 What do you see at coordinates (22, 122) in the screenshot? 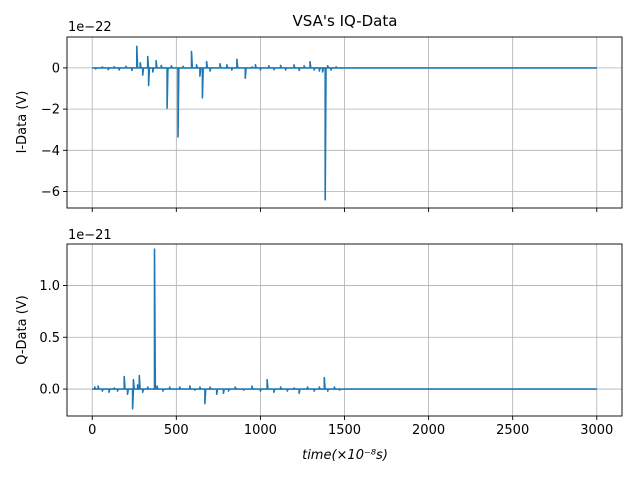
I see `i-data-ylabel: I-Data (V)` at bounding box center [22, 122].